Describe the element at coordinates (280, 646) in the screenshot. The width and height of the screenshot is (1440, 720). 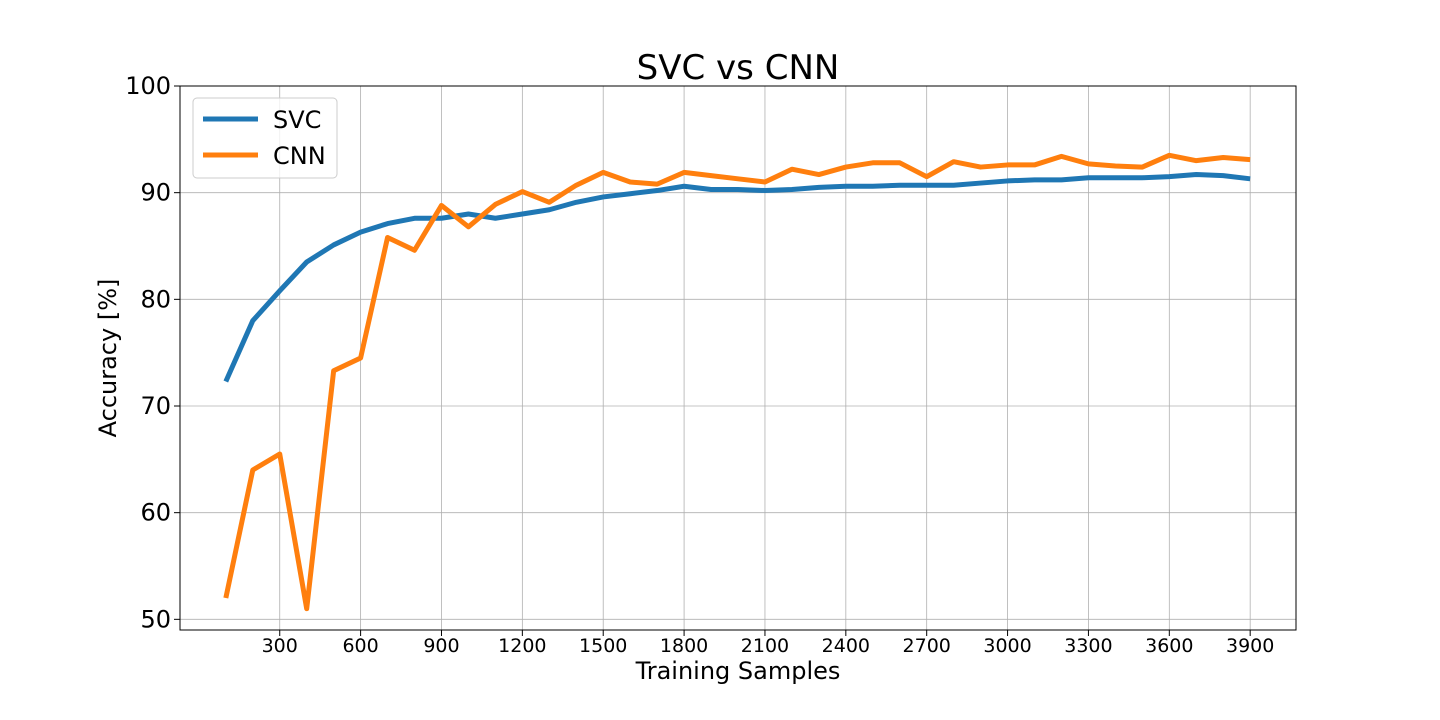
I see `x-tick-label: 300` at that location.